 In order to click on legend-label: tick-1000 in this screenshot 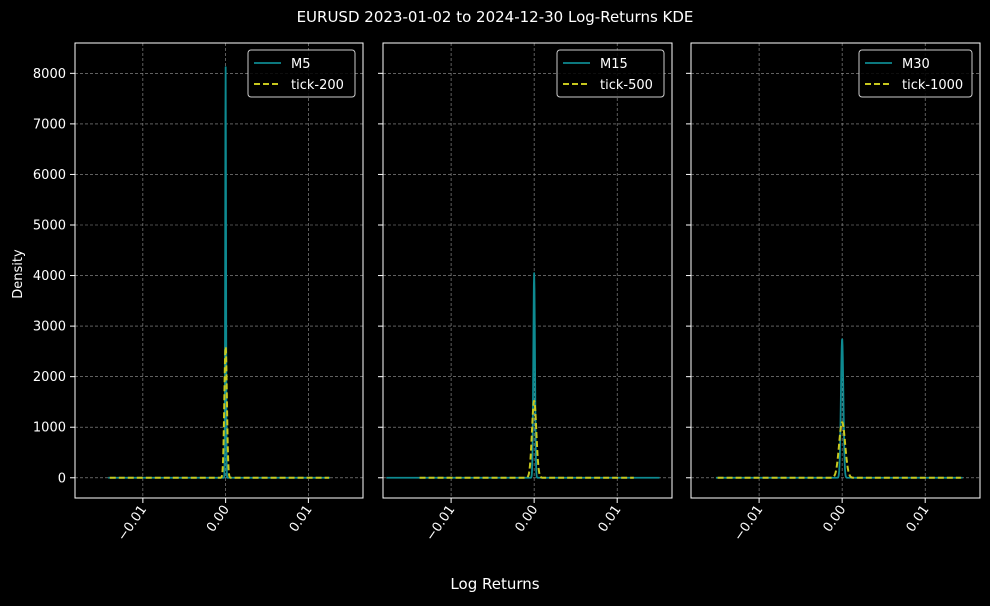, I will do `click(932, 85)`.